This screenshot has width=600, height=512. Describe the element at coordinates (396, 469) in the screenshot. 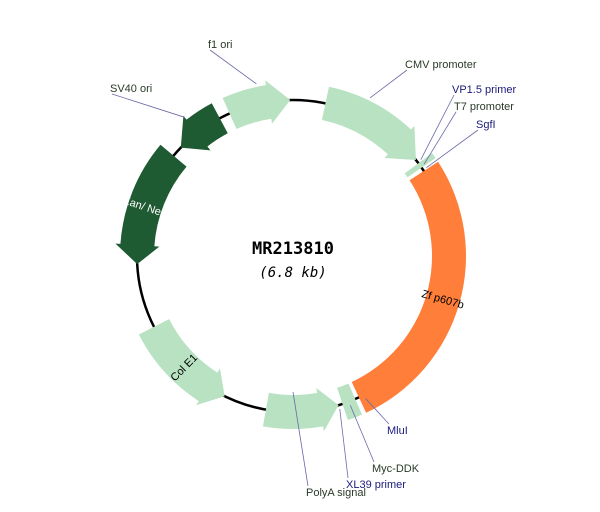

I see `annotation-label: Myc-DDK` at that location.